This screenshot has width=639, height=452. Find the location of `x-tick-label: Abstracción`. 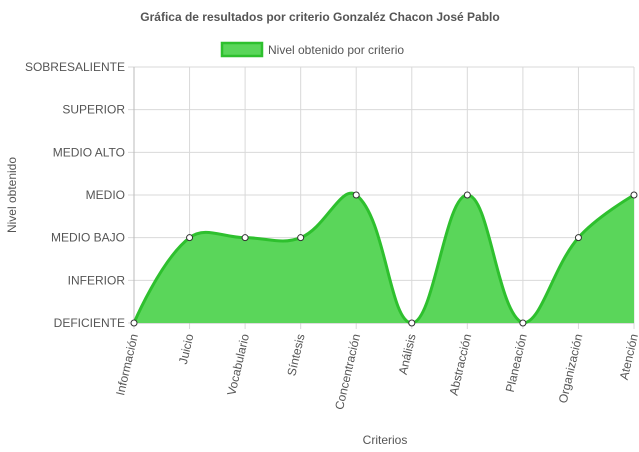

x-tick-label: Abstracción is located at coordinates (461, 365).